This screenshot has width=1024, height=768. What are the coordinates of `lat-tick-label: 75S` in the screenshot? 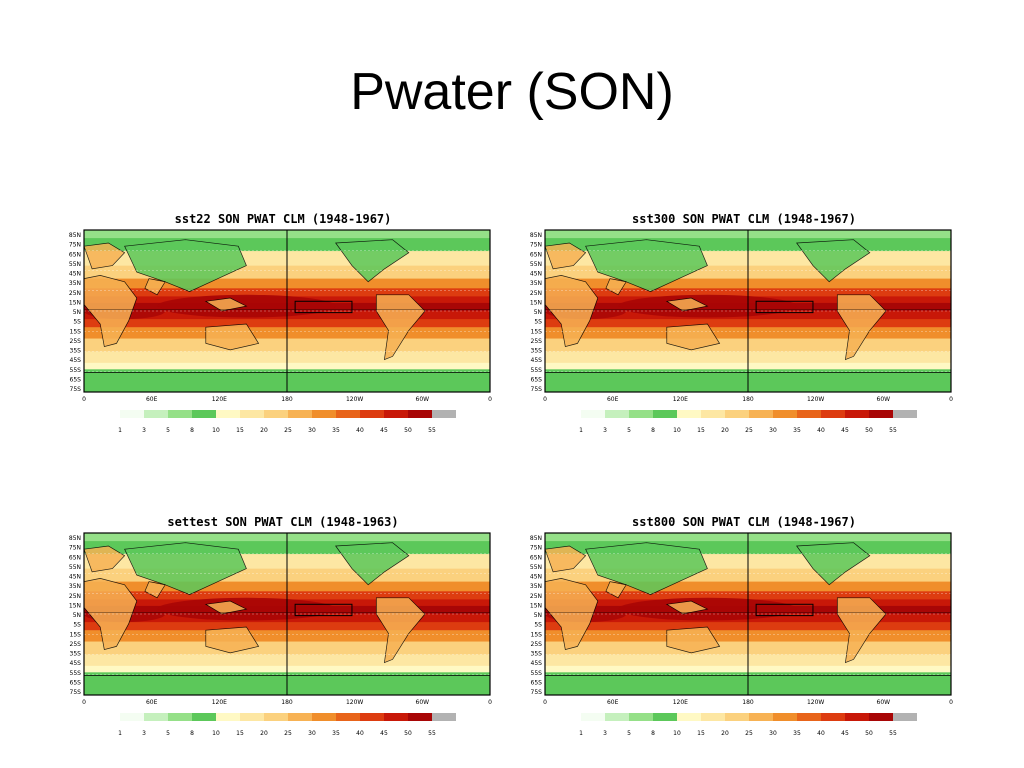 It's located at (76, 692).